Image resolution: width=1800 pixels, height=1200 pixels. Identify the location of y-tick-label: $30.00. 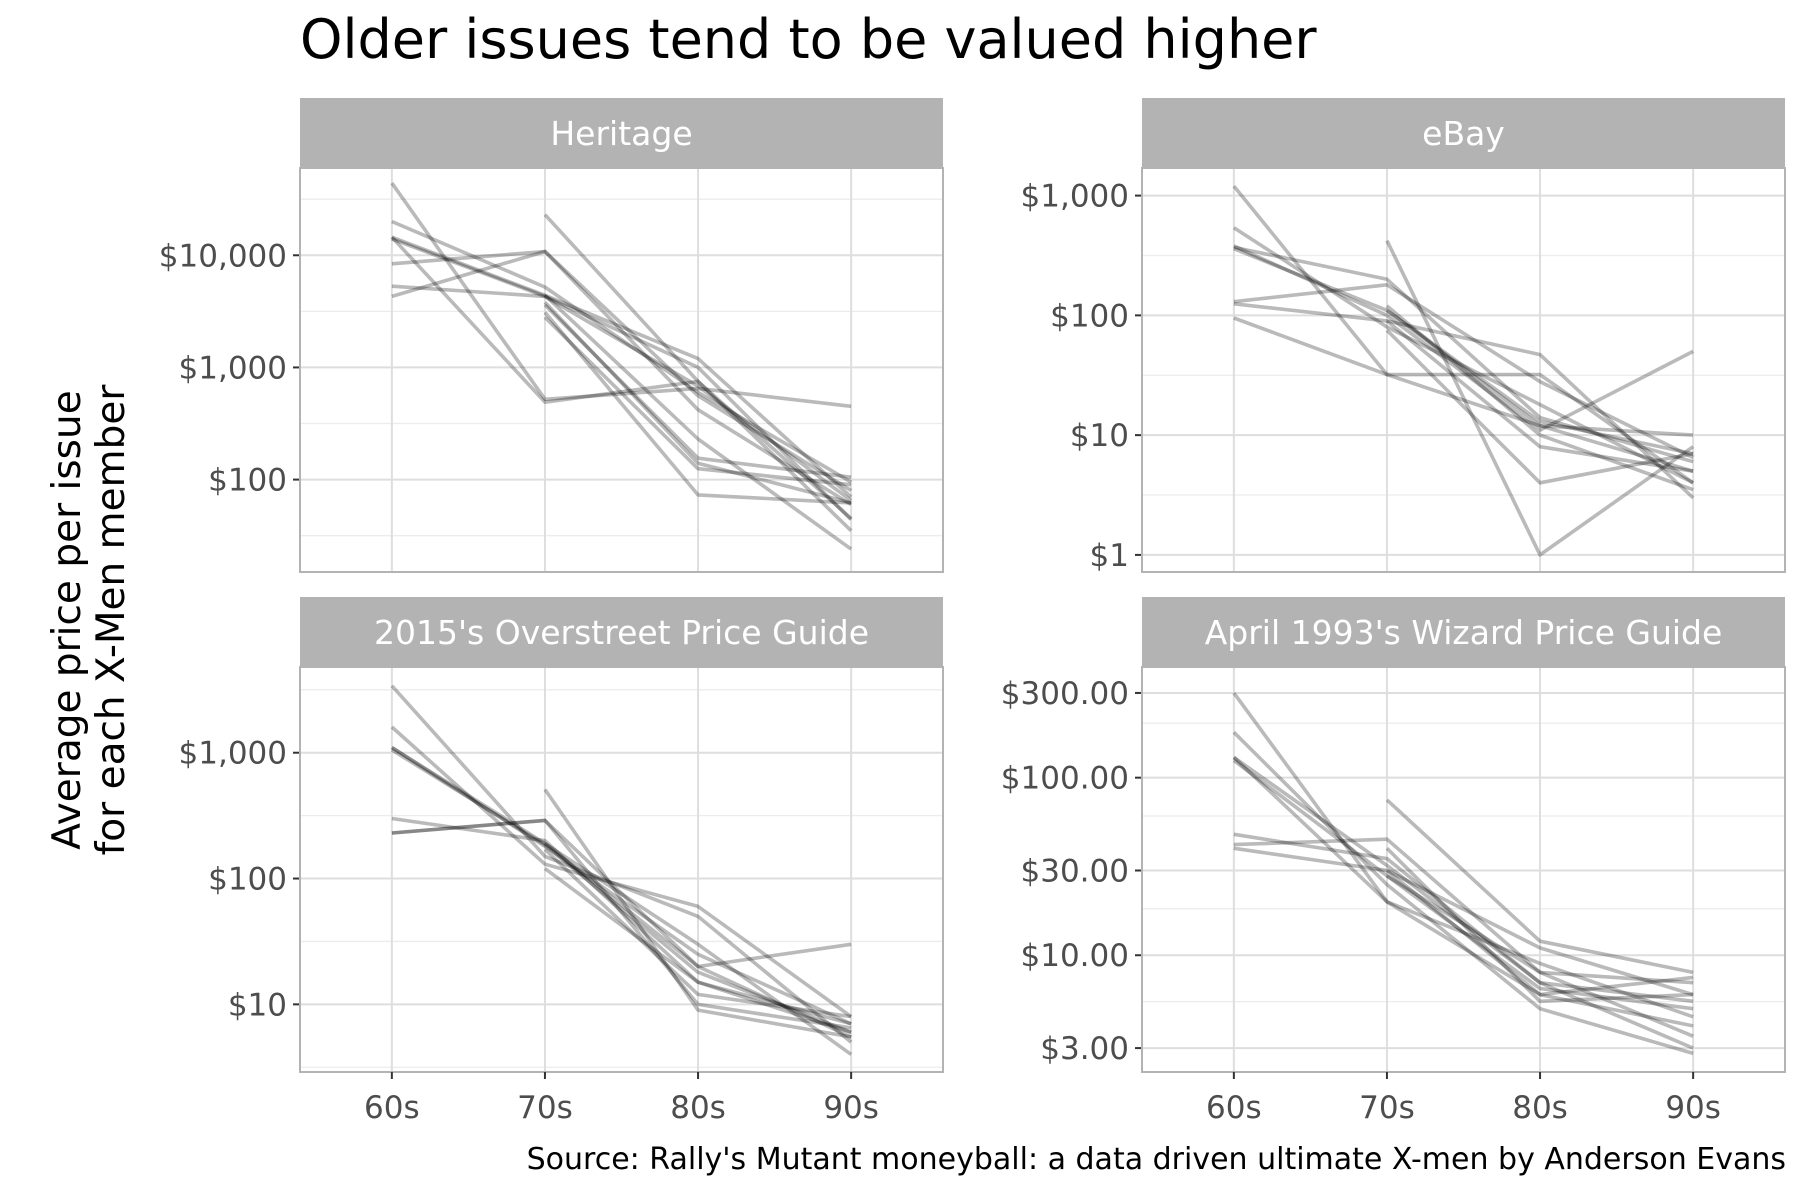
(1075, 872).